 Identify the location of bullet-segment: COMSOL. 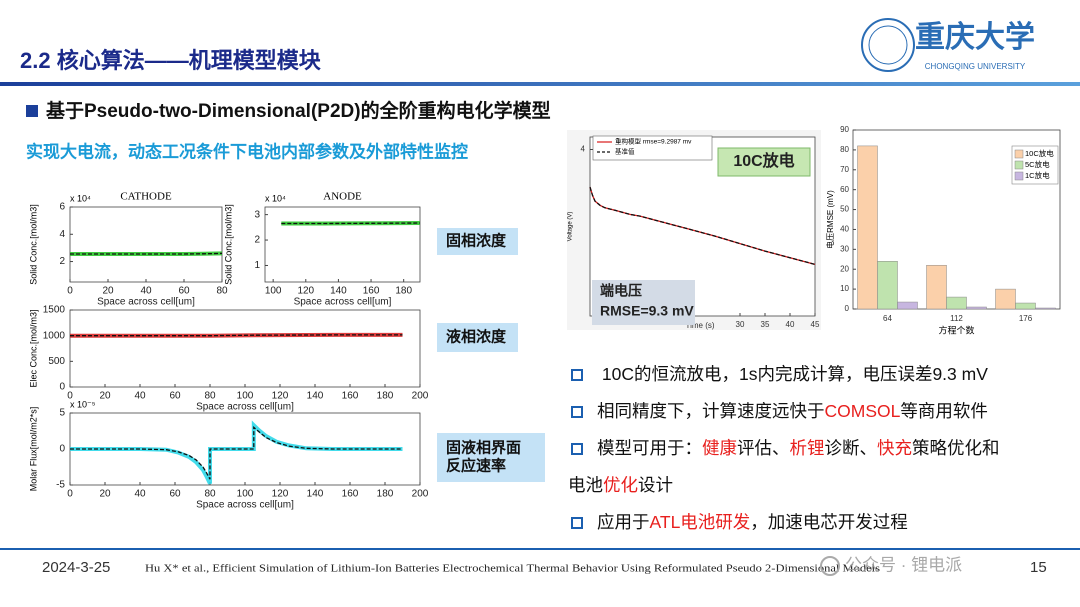
(863, 411).